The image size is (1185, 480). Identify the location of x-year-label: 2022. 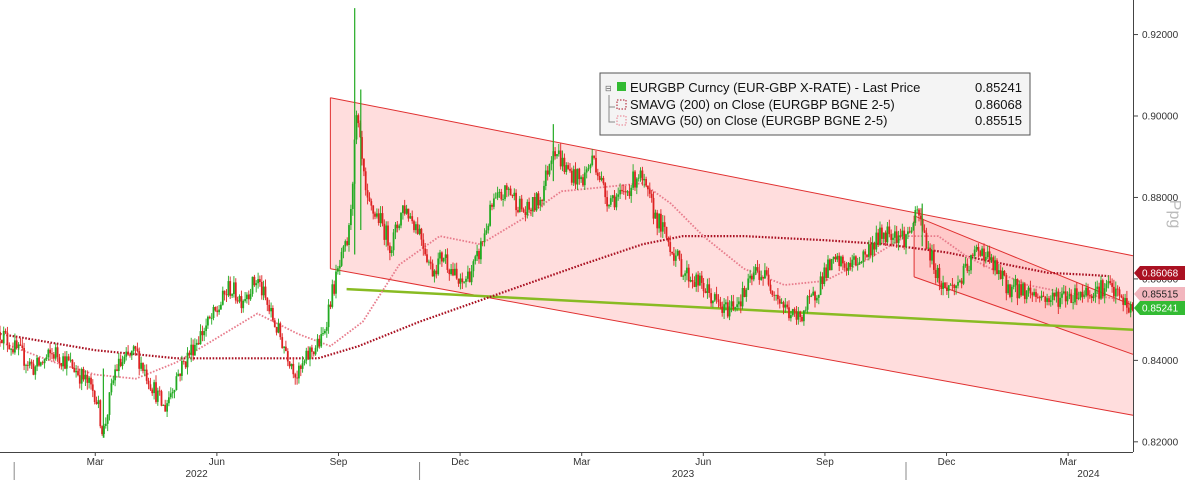
(196, 474).